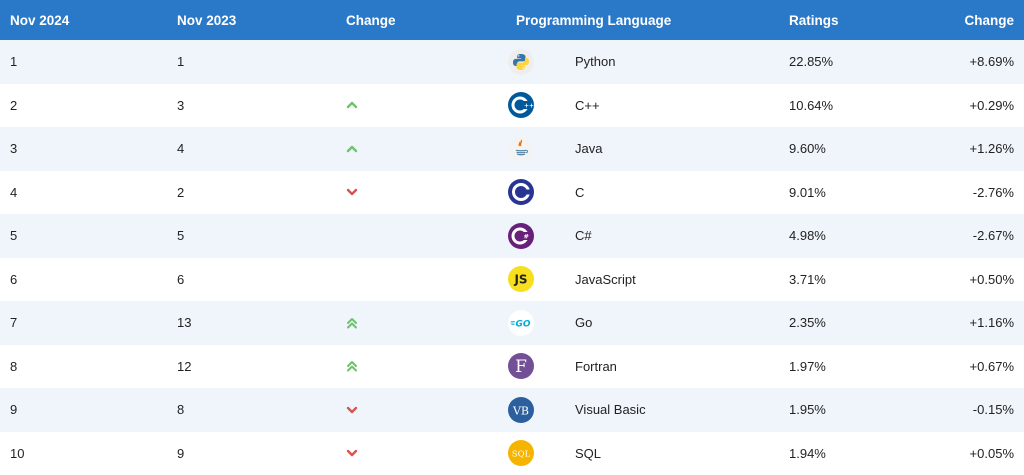 This screenshot has height=475, width=1024. What do you see at coordinates (991, 279) in the screenshot?
I see `rating-change-cell: +0.50%` at bounding box center [991, 279].